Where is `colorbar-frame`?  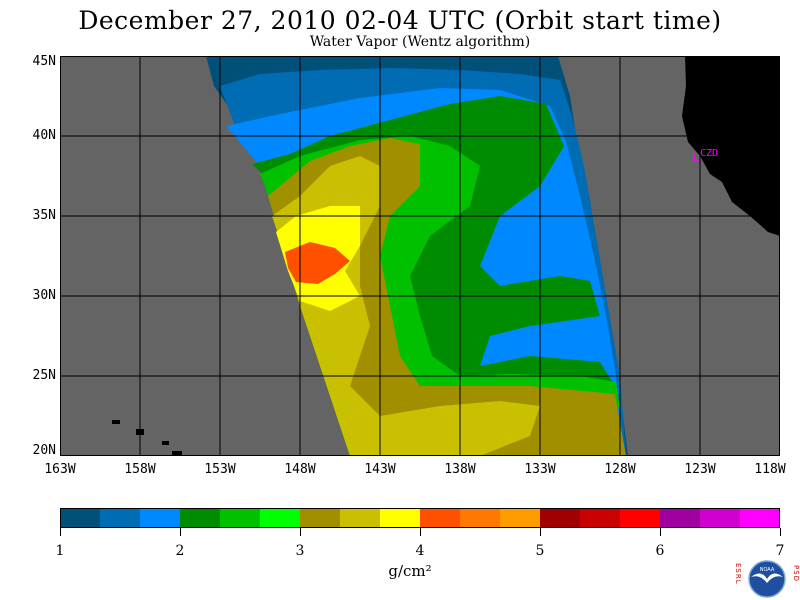 colorbar-frame is located at coordinates (420, 518).